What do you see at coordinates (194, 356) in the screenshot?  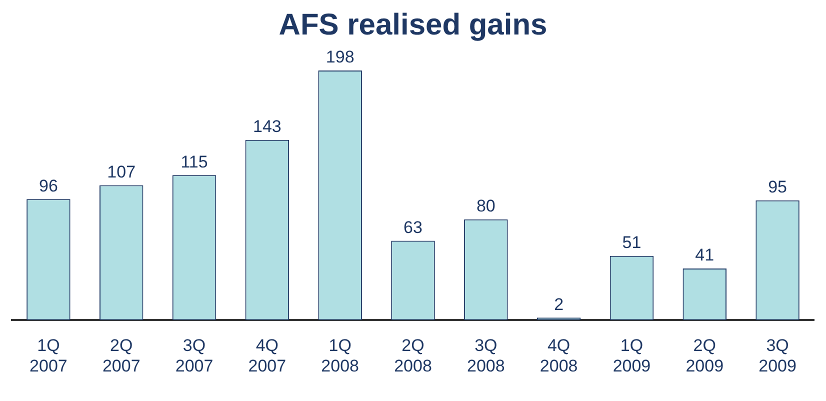 I see `x-tick-label: 3Q 2007` at bounding box center [194, 356].